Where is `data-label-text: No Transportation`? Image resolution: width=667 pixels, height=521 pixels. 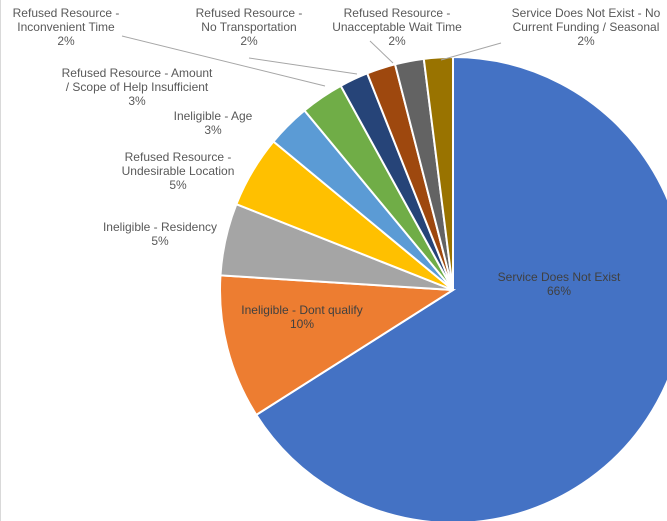
data-label-text: No Transportation is located at coordinates (248, 27).